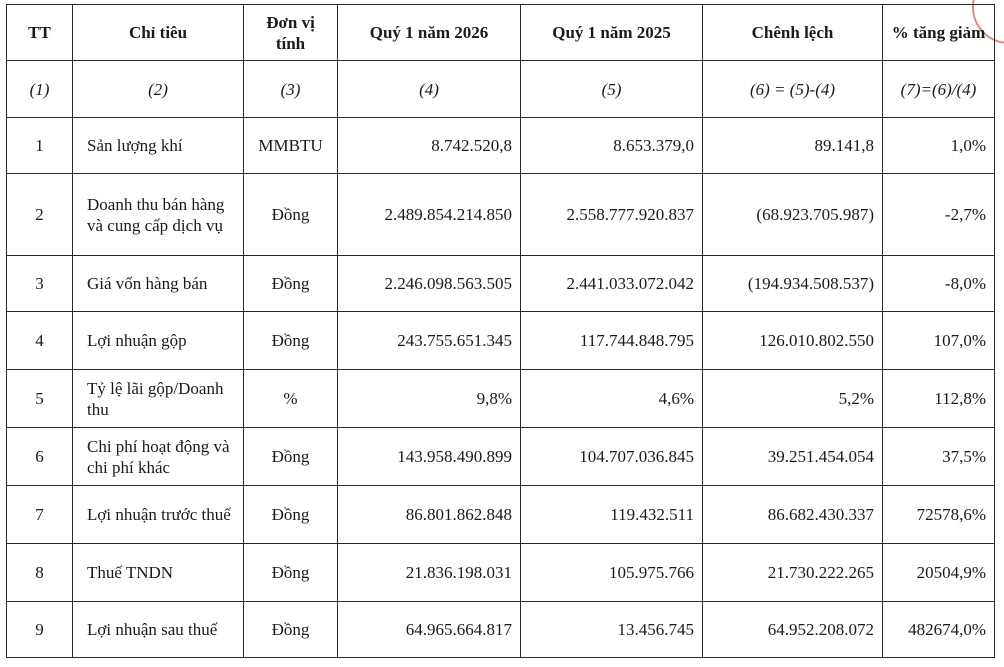 The height and width of the screenshot is (667, 1004). I want to click on header-pct: % tăng giảm, so click(938, 32).